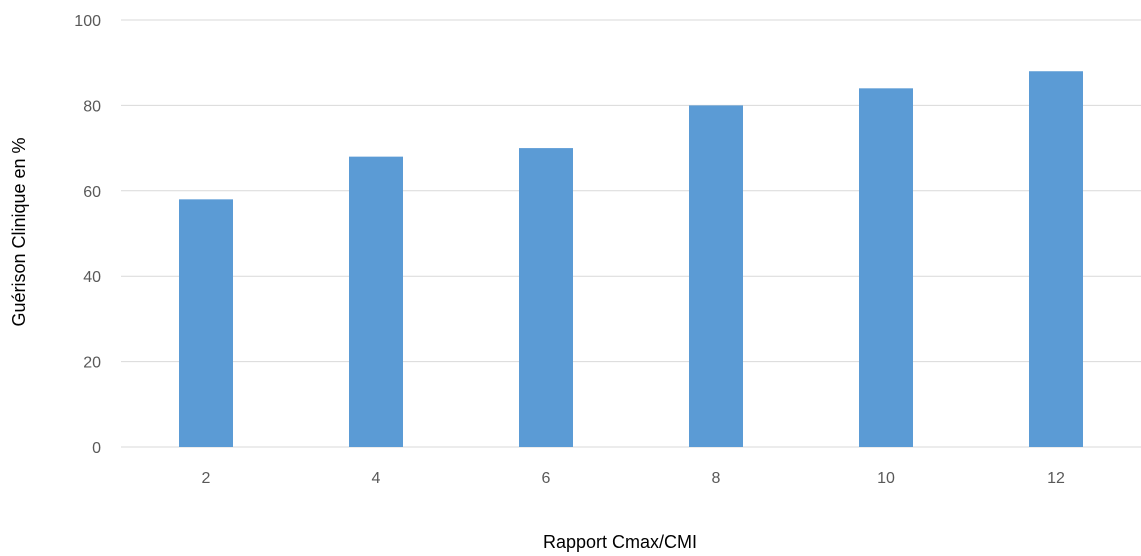 This screenshot has height=556, width=1141. I want to click on x-tick-label: 4, so click(376, 478).